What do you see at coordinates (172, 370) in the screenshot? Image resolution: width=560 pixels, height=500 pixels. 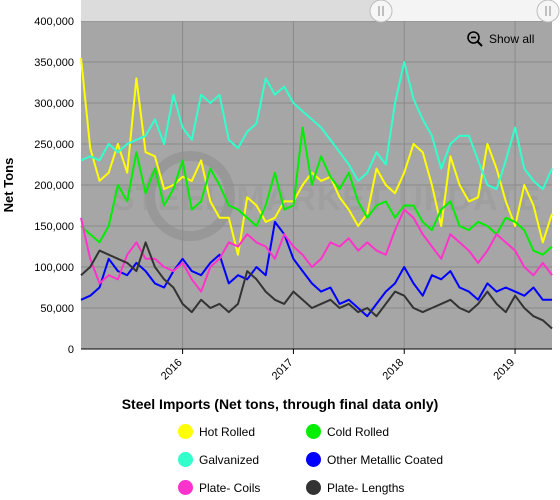 I see `x-tick-label: 2016` at bounding box center [172, 370].